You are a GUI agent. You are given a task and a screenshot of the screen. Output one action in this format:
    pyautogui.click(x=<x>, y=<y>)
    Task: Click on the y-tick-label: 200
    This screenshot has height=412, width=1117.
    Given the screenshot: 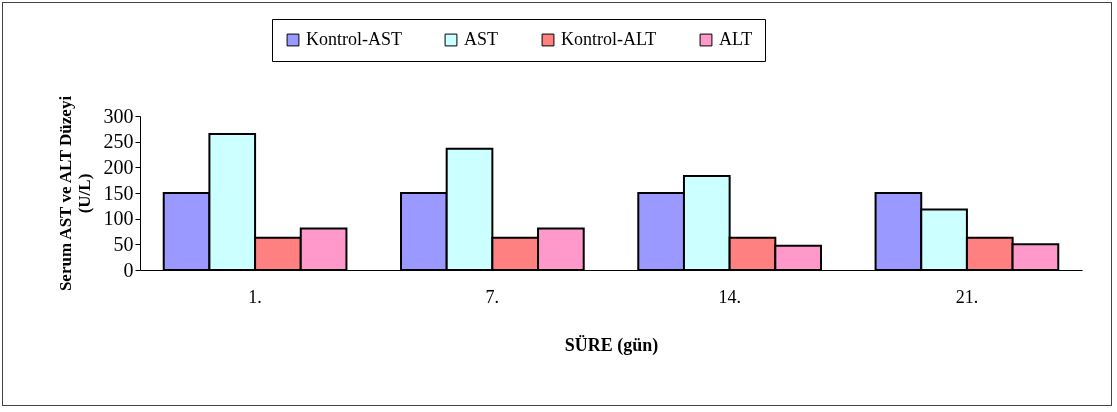 What is the action you would take?
    pyautogui.click(x=118, y=166)
    